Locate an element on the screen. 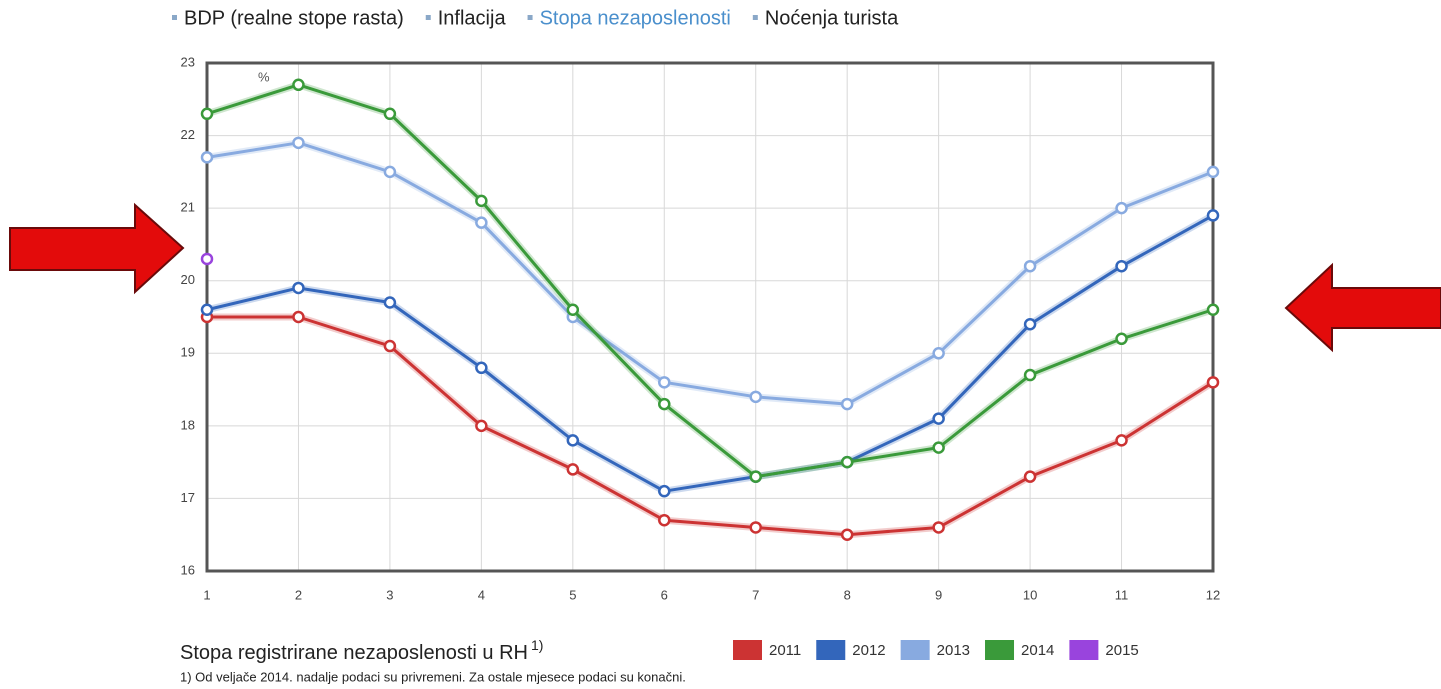 This screenshot has height=689, width=1441. legend-label: 2014 is located at coordinates (1037, 650).